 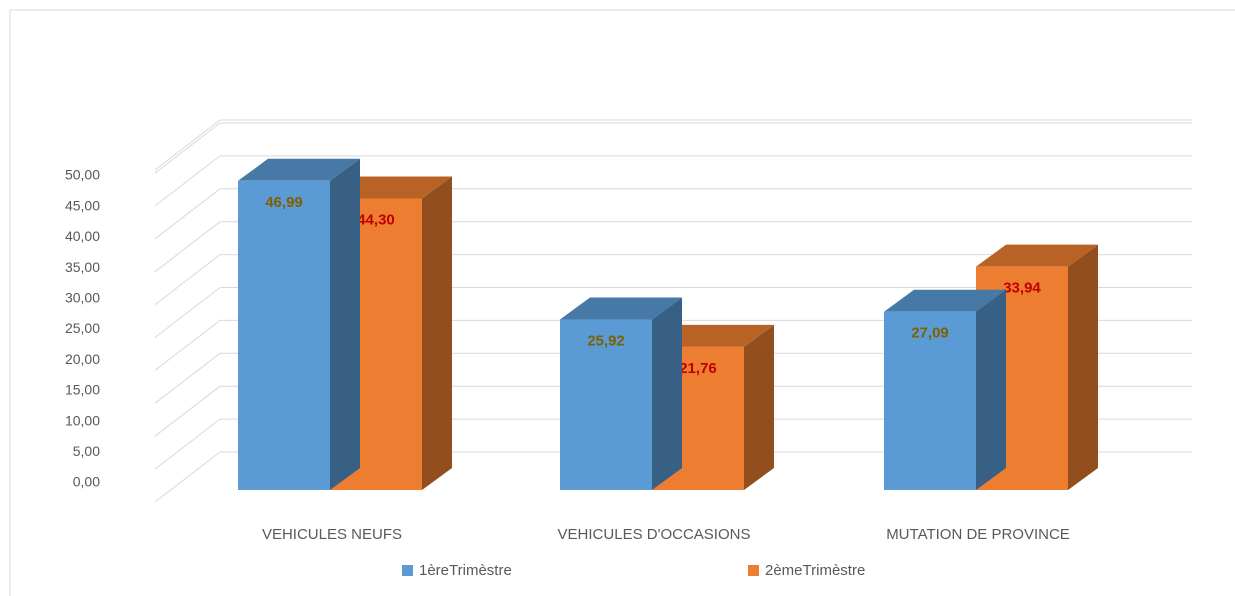 I want to click on x-tick-label: VEHICULES D'OCCASIONS, so click(x=654, y=534).